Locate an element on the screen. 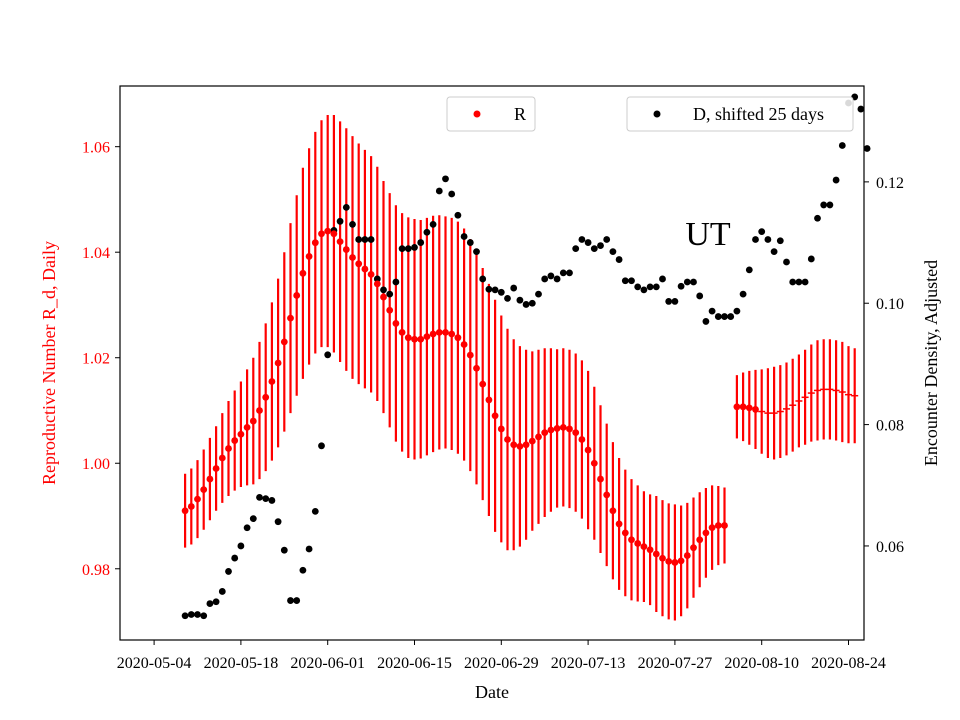 This screenshot has width=960, height=720. legend-r-label: R is located at coordinates (520, 114).